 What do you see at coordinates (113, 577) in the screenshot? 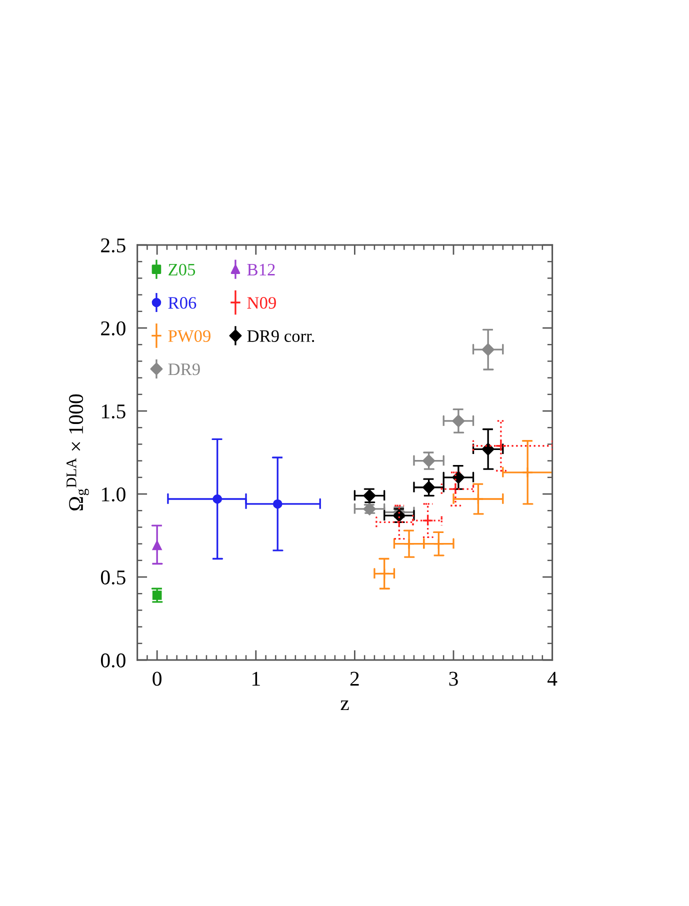
I see `y-tick-label: 0.5` at bounding box center [113, 577].